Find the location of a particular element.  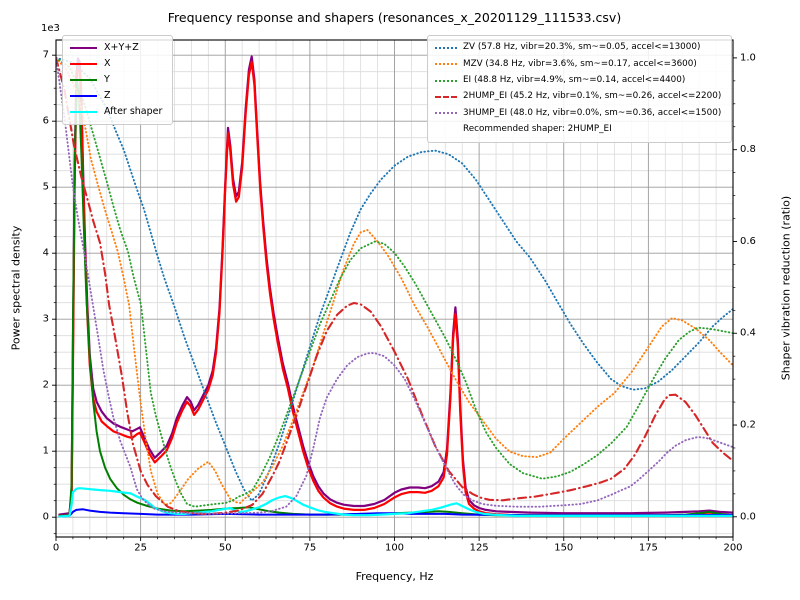

legend-label: X+Y+Z is located at coordinates (121, 47).